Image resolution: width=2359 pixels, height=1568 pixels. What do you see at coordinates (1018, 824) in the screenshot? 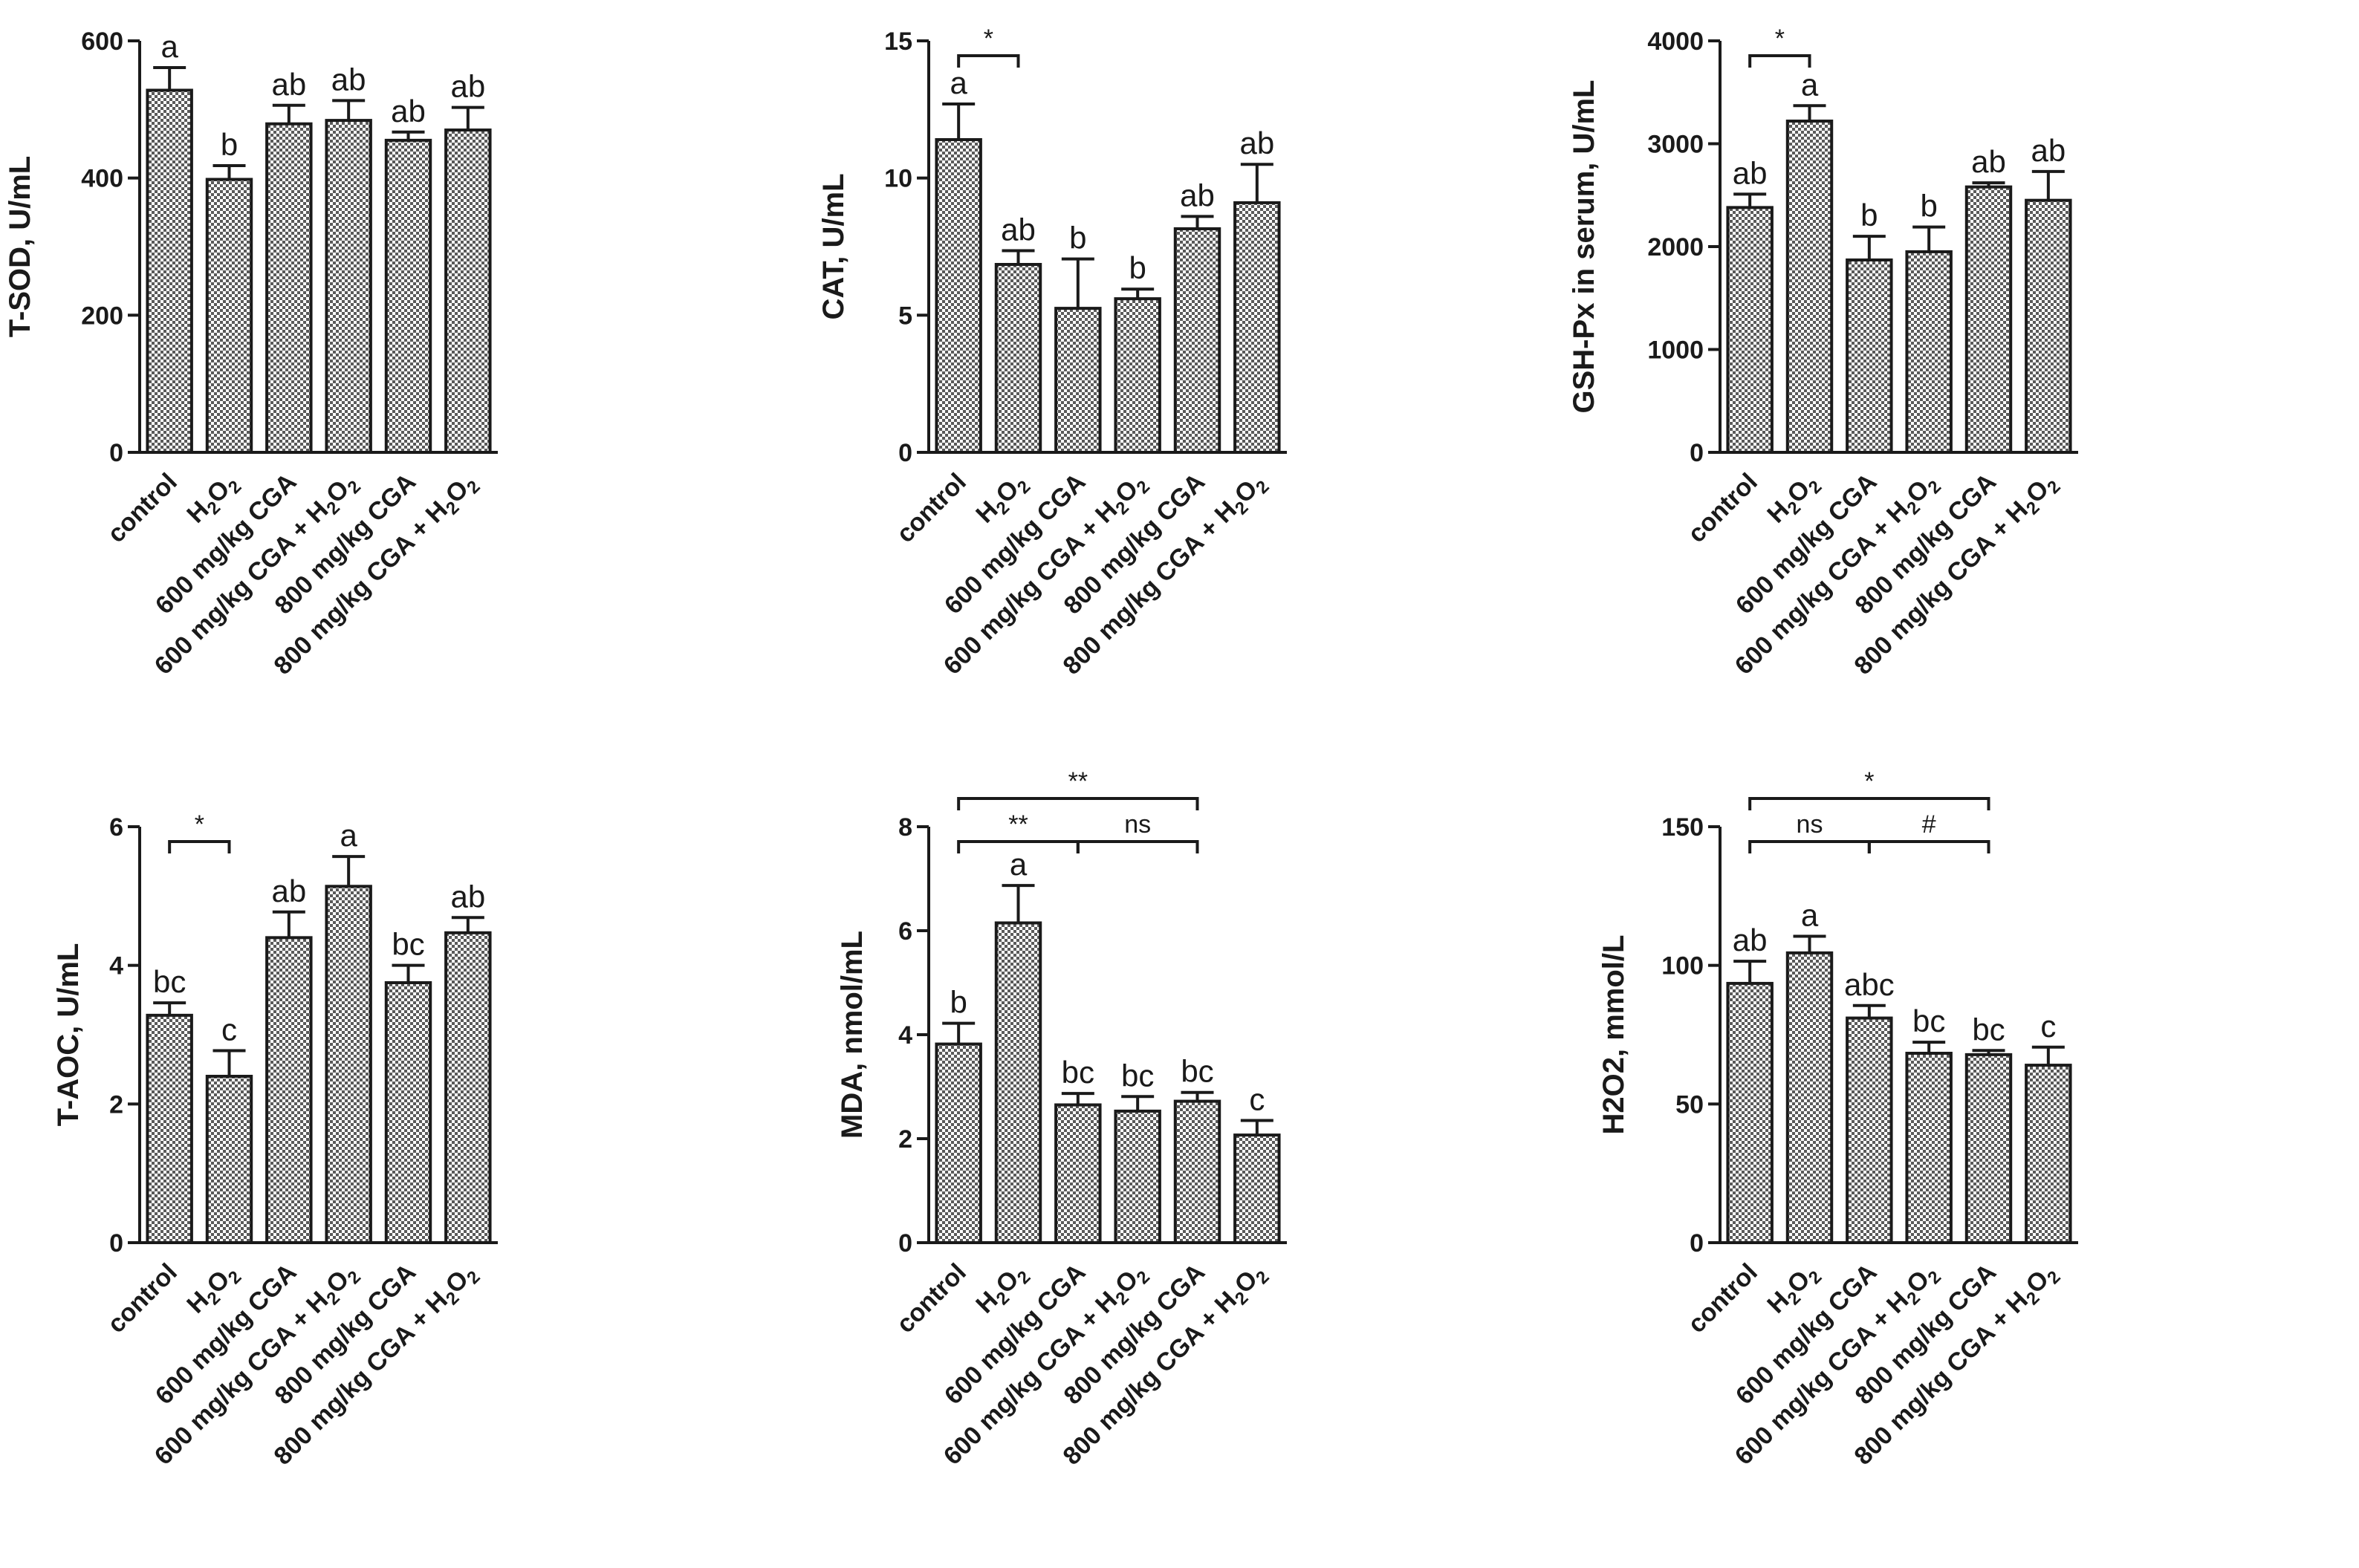
I see `comparison-label: **` at bounding box center [1018, 824].